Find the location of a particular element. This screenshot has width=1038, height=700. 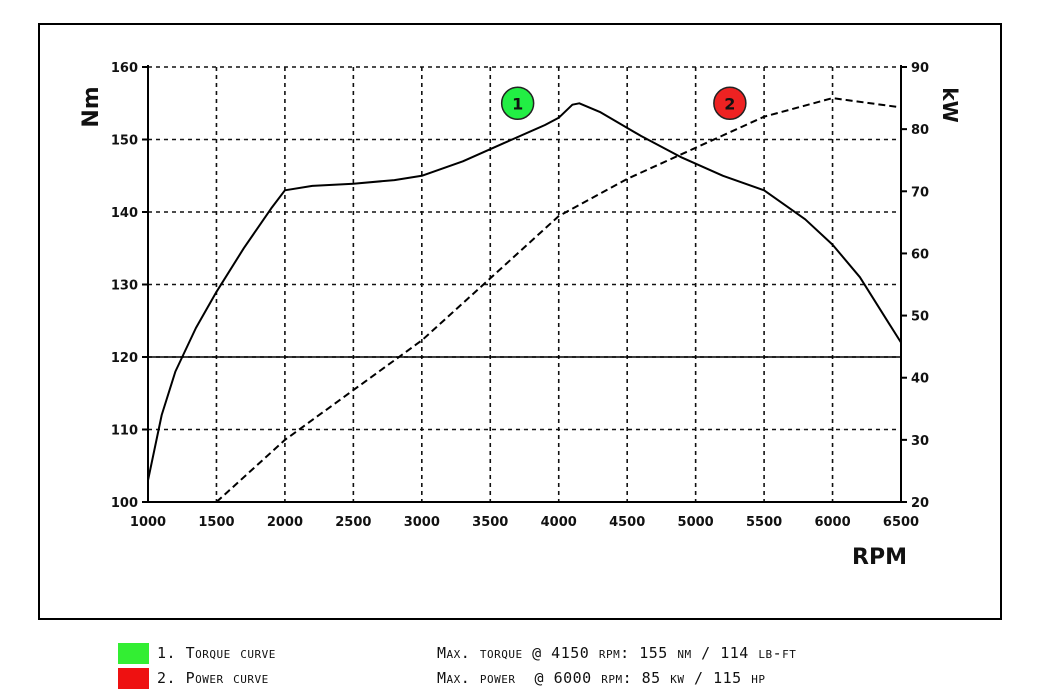

curve-badge-label-1: 1 is located at coordinates (517, 103).